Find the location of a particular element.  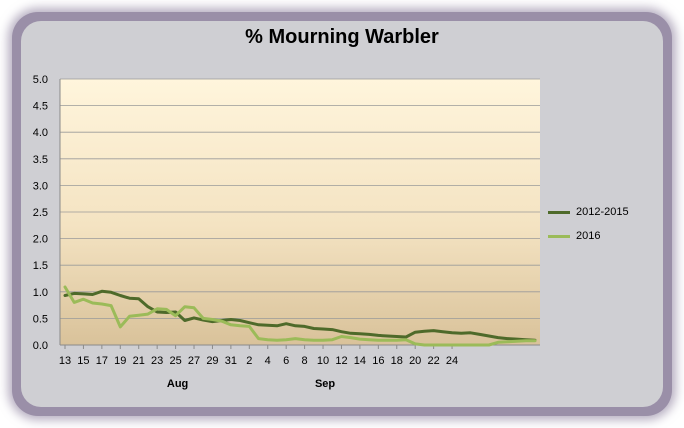

x-tick-label: 29 is located at coordinates (212, 361).